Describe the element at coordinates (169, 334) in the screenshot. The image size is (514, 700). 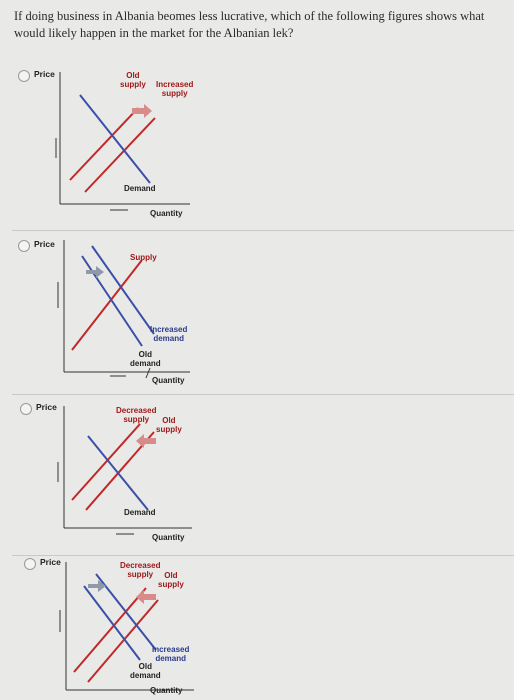
I see `option-2-label-2: Increased demand` at that location.